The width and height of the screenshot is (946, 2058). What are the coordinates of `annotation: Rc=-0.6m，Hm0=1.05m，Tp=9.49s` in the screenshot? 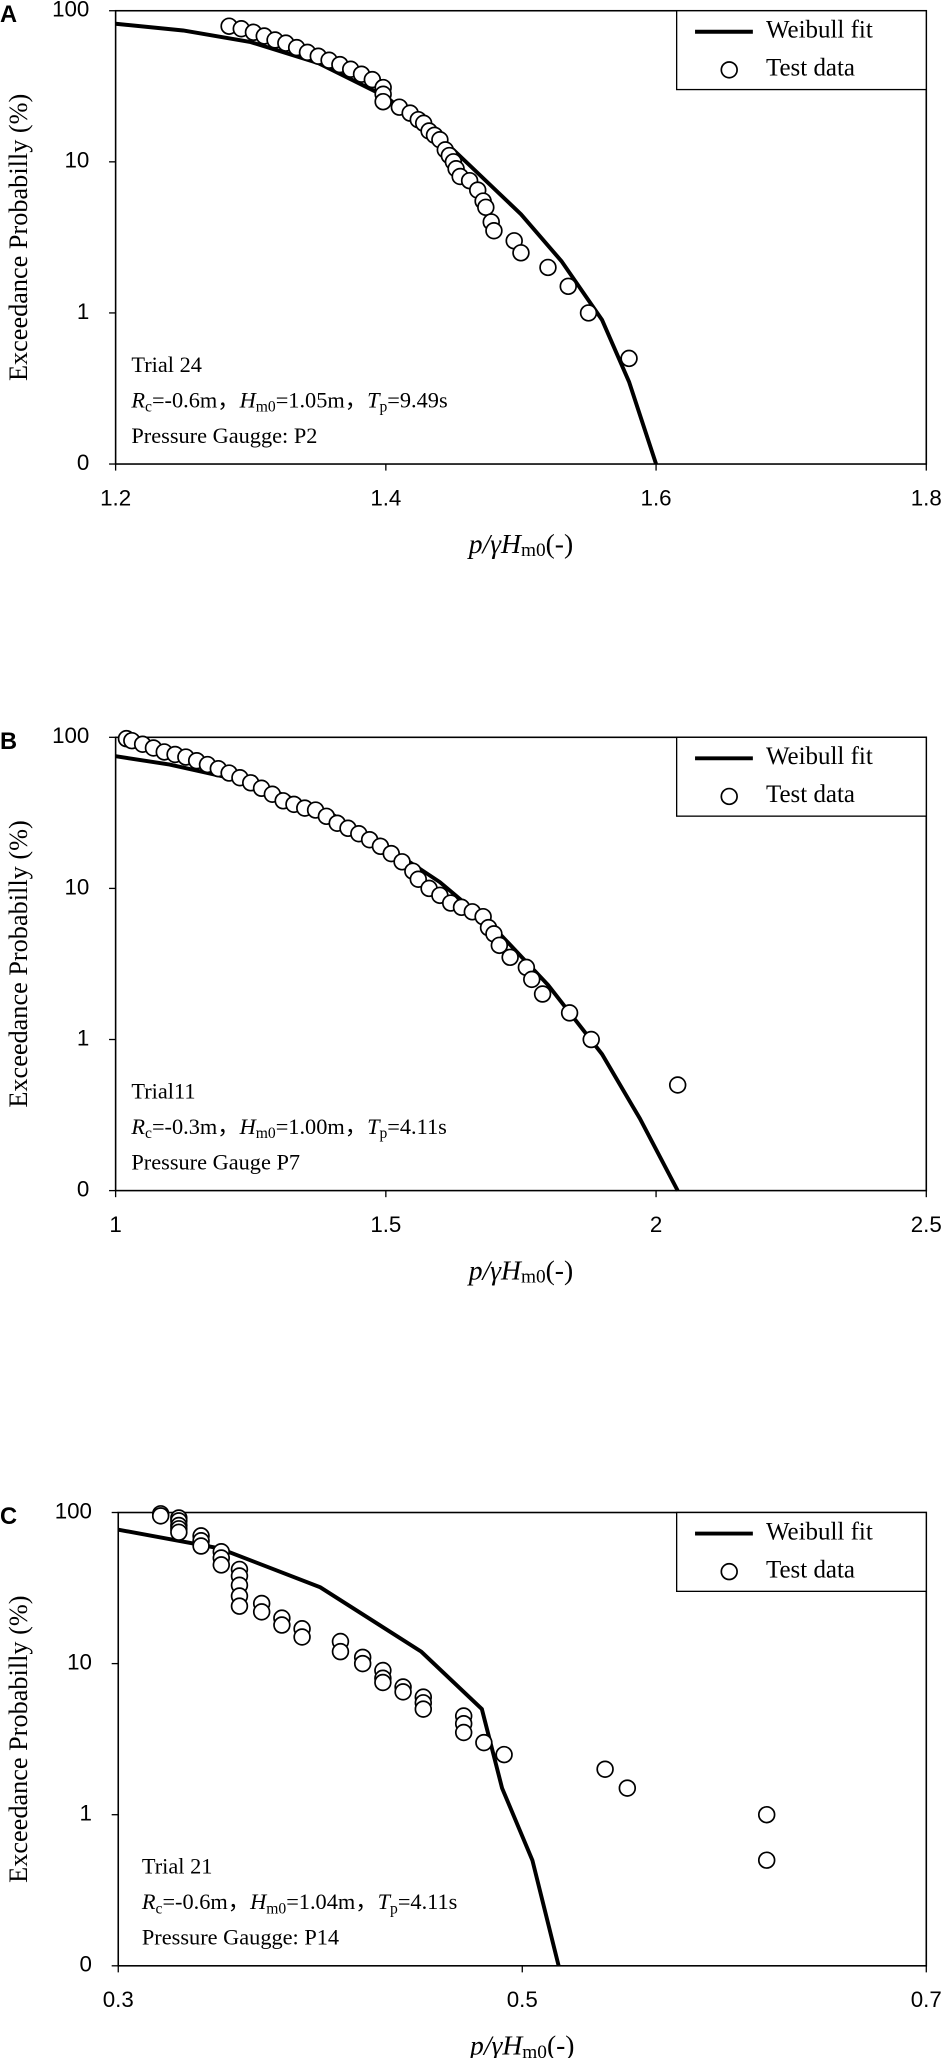 It's located at (288, 401).